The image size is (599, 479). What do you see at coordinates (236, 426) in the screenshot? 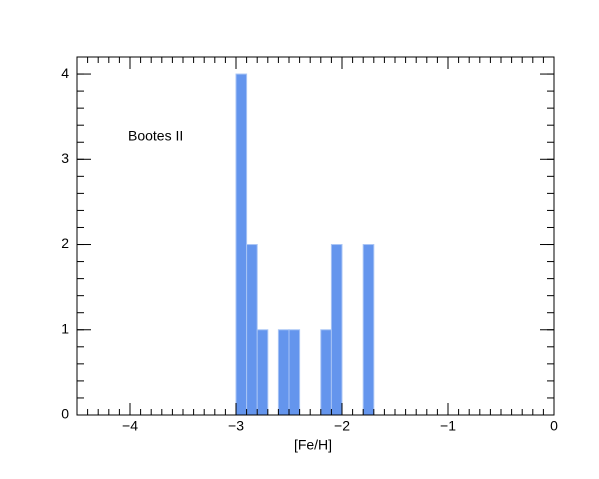
I see `x-tick-label: −3` at bounding box center [236, 426].